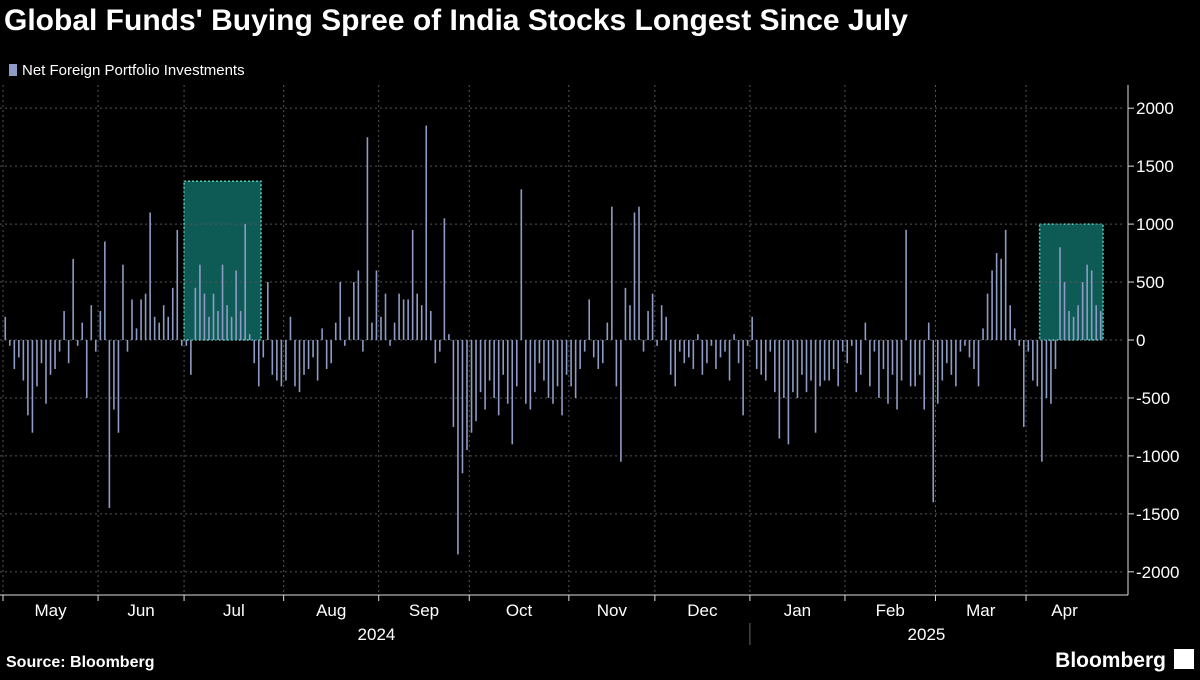  I want to click on y-tick-label: -2000, so click(1157, 572).